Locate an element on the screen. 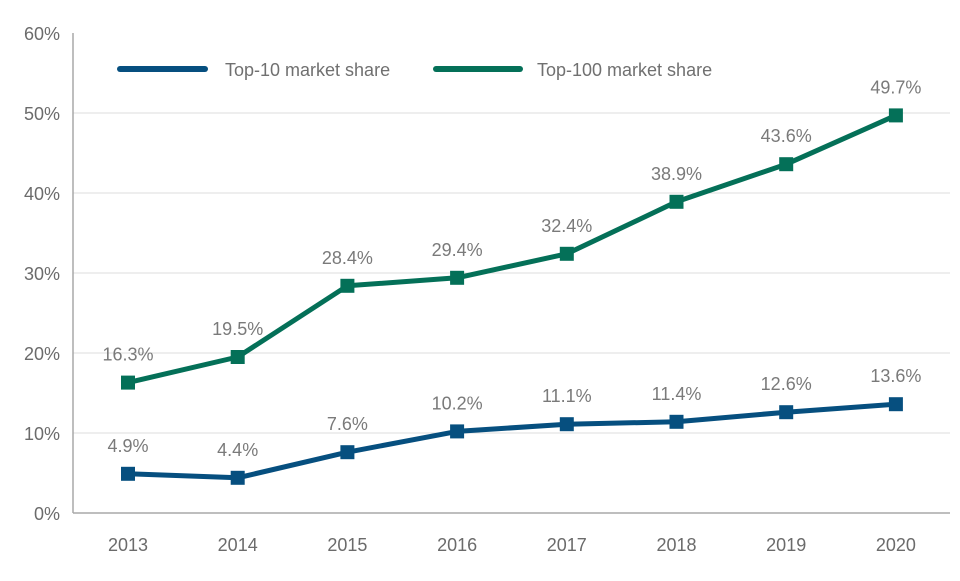 The height and width of the screenshot is (581, 960). data-label: 43.6% is located at coordinates (786, 136).